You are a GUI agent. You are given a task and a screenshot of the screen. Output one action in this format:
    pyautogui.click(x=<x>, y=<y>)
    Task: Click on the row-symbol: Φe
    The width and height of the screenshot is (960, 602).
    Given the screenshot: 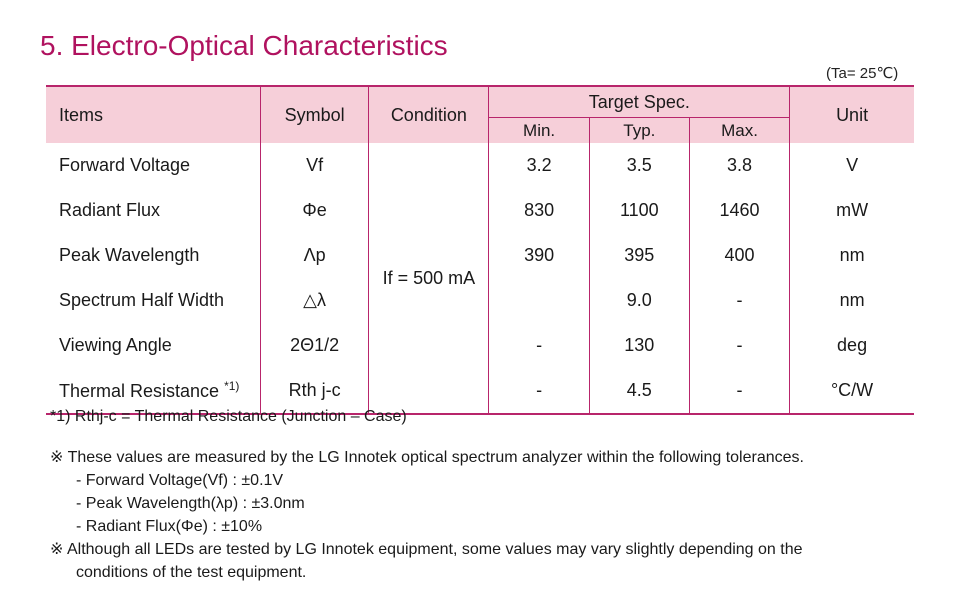 What is the action you would take?
    pyautogui.click(x=314, y=210)
    